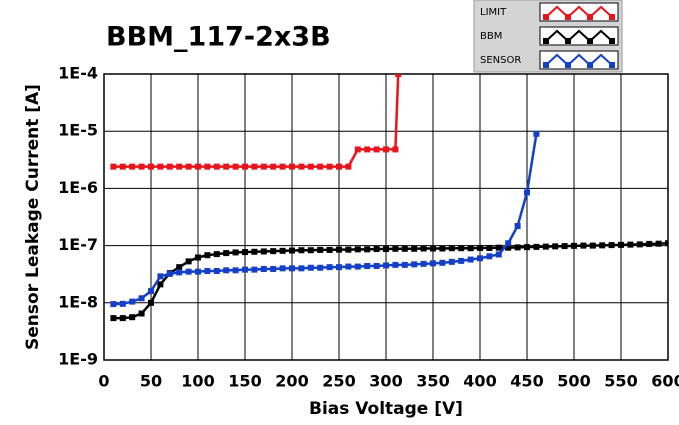 This screenshot has width=679, height=425. I want to click on x-tick-label: 200, so click(291, 381).